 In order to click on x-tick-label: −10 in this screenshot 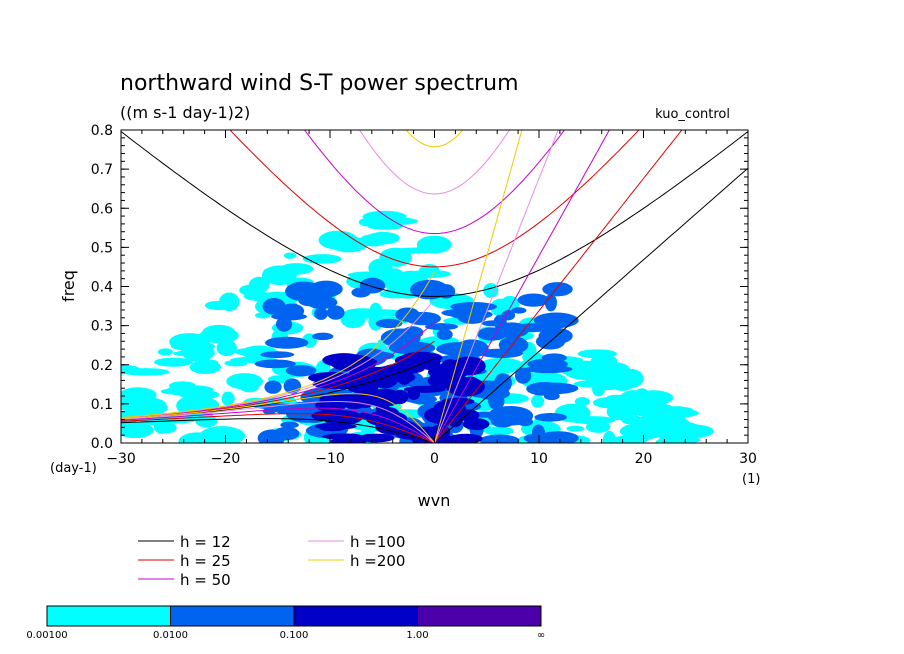, I will do `click(330, 459)`.